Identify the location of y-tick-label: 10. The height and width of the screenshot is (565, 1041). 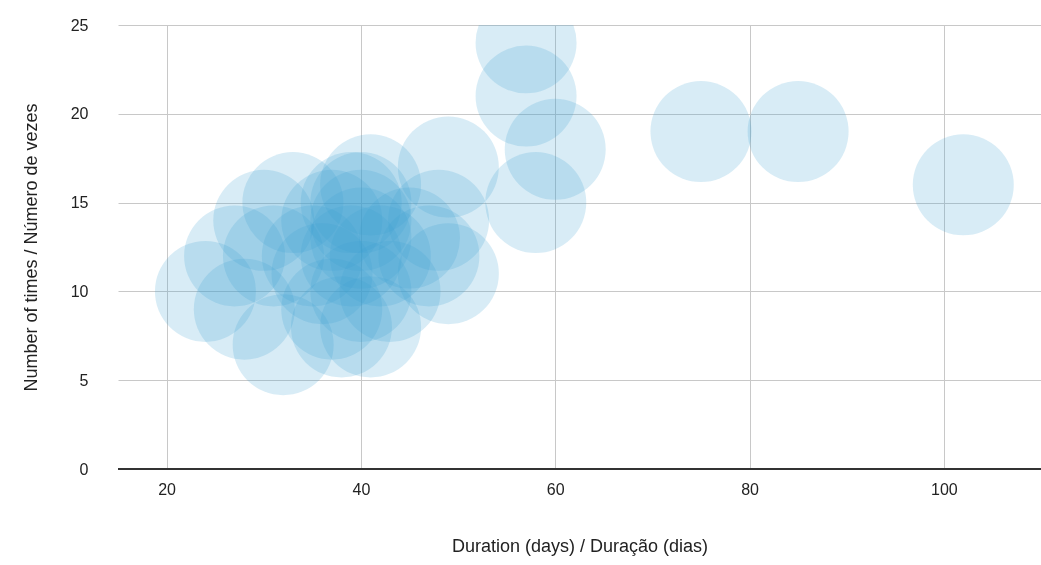
(79, 291).